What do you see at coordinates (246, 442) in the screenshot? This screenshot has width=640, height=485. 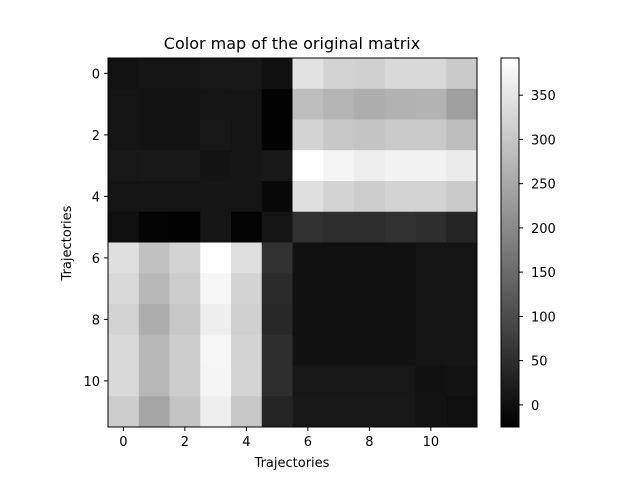 I see `x-tick-label: 4` at bounding box center [246, 442].